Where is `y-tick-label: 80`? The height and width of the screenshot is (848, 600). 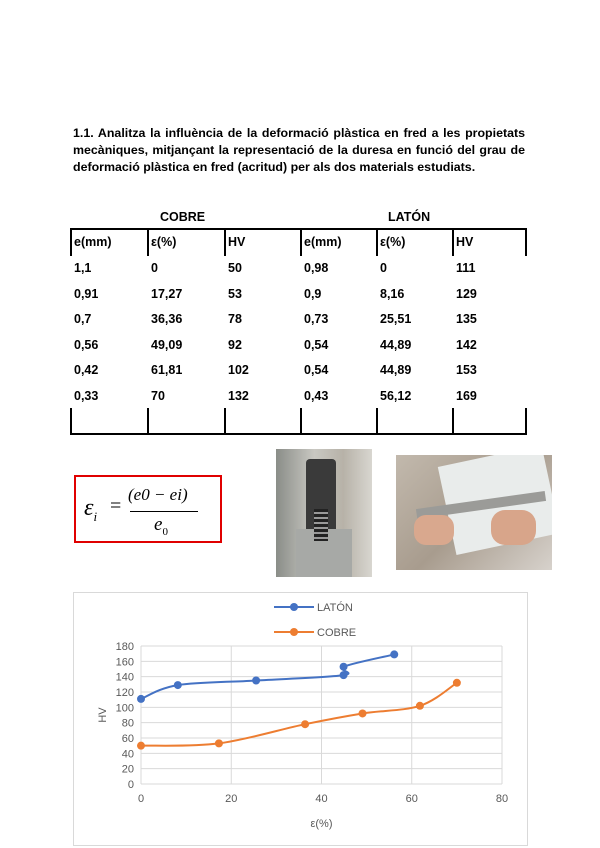 y-tick-label: 80 is located at coordinates (128, 724).